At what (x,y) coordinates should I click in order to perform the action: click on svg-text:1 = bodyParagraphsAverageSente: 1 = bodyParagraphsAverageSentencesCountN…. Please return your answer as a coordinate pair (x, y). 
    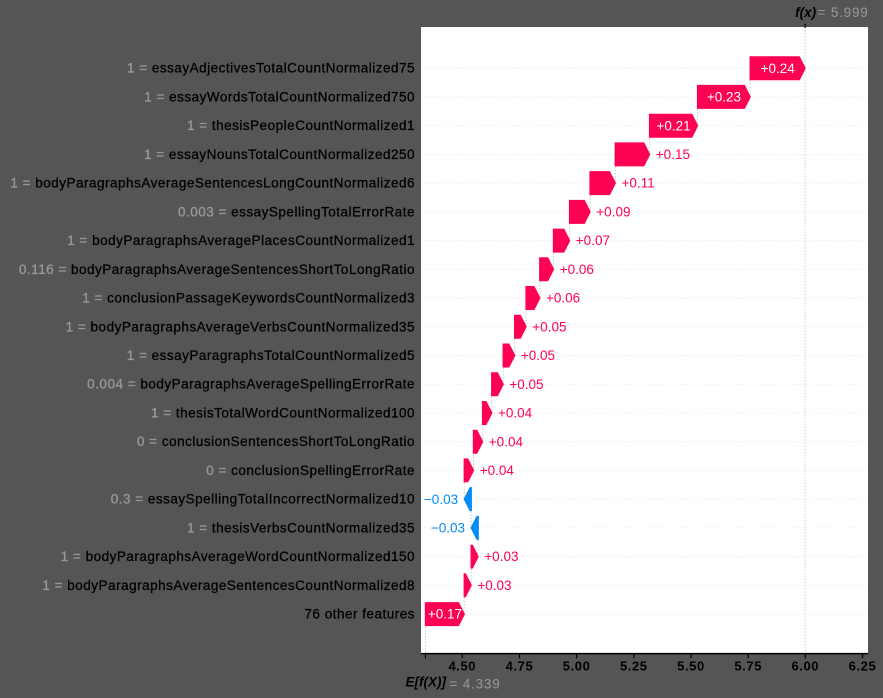
    Looking at the image, I should click on (228, 585).